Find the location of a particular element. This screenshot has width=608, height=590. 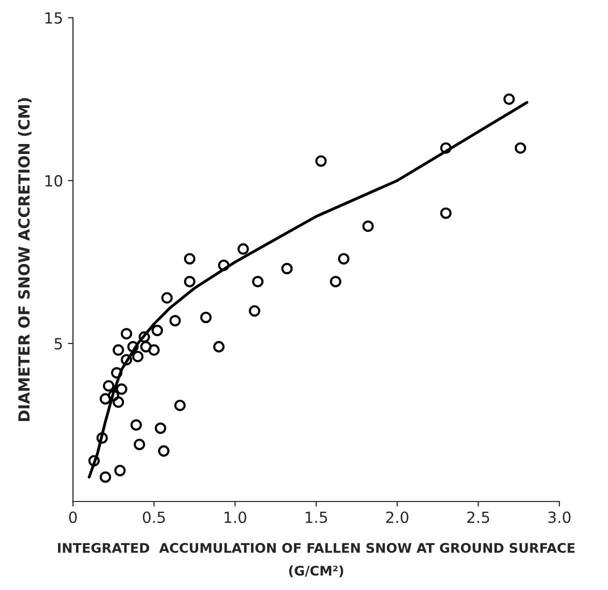

y-axis-title: DIAMETER OF SNOW ACCRETION (CM) is located at coordinates (25, 259).